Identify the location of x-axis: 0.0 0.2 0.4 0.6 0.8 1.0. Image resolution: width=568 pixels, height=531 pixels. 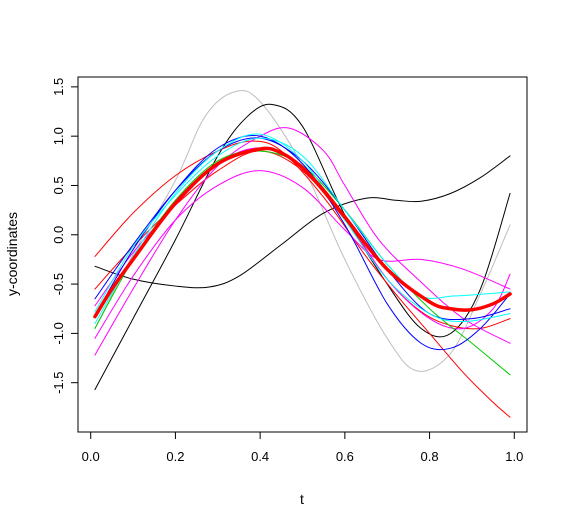
(302, 447).